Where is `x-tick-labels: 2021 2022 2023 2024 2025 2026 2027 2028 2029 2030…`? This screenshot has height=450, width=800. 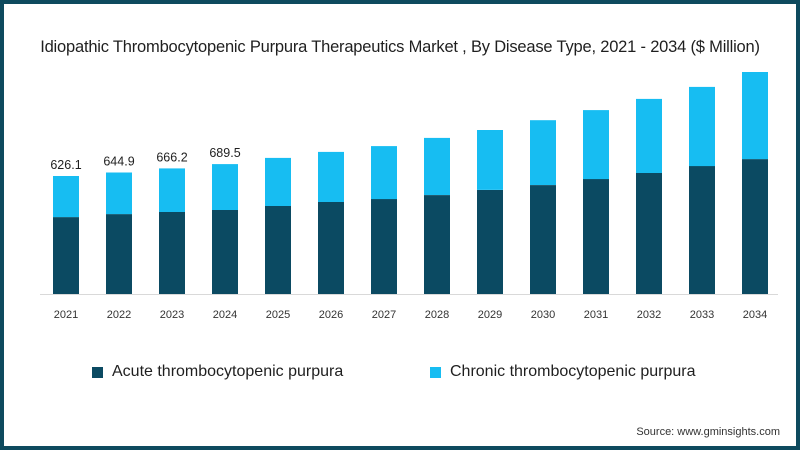 x-tick-labels: 2021 2022 2023 2024 2025 2026 2027 2028 2029 2030… is located at coordinates (410, 315).